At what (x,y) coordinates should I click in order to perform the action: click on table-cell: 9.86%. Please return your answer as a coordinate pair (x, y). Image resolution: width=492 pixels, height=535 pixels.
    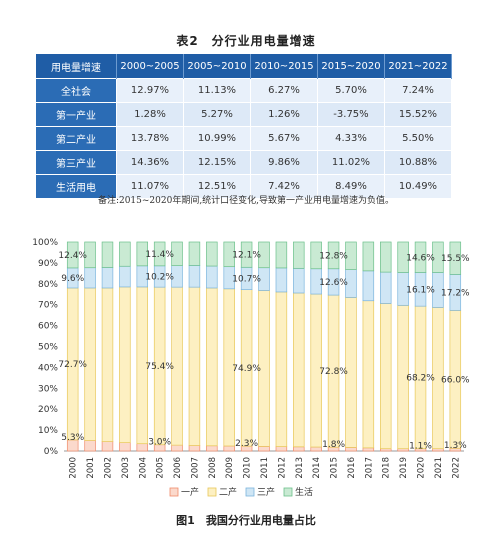
    Looking at the image, I should click on (284, 162).